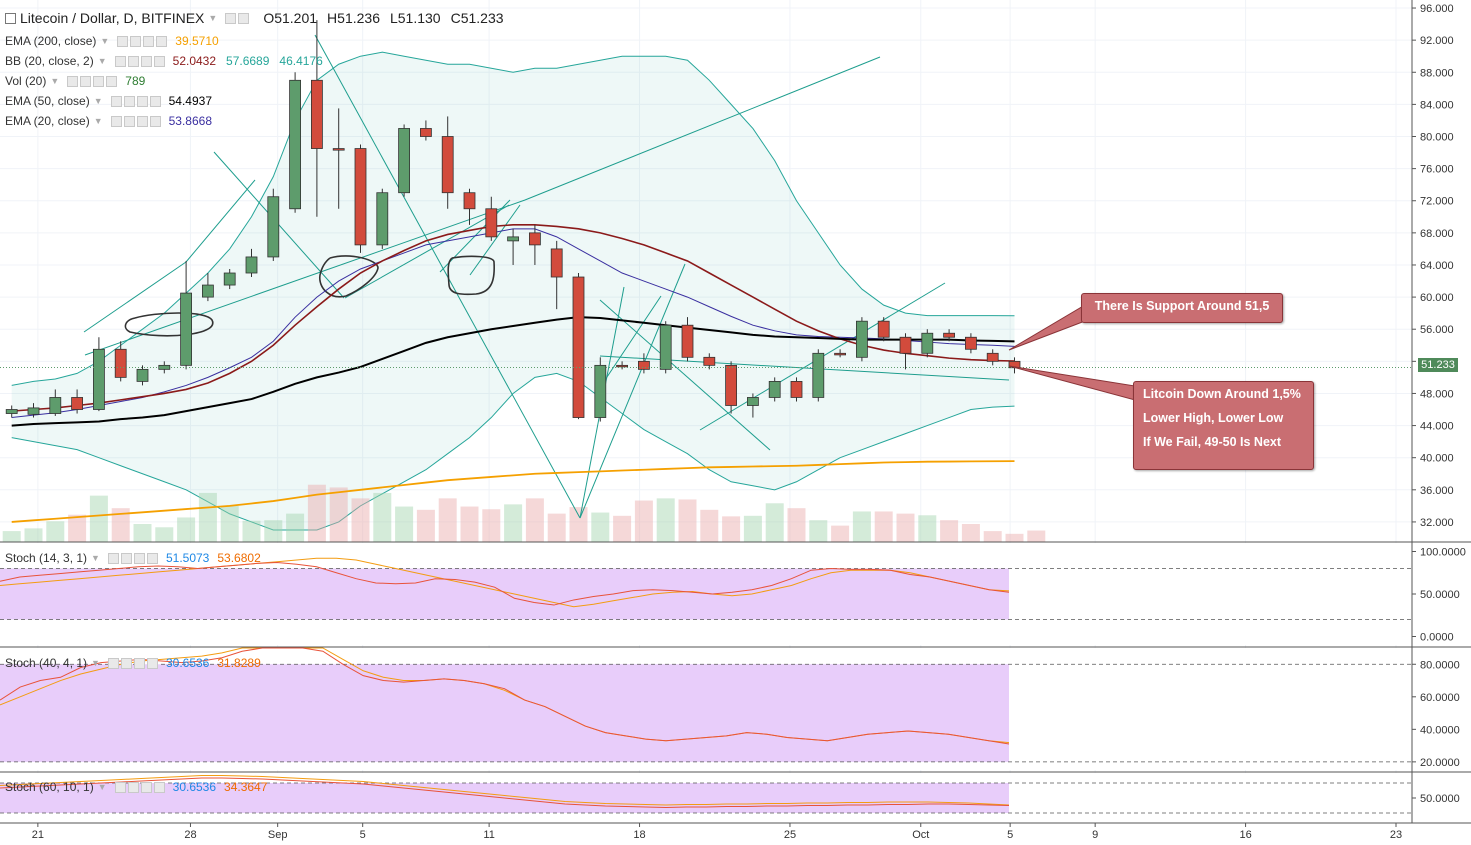 This screenshot has height=845, width=1471. I want to click on y-tick-label: 40.000, so click(1437, 459).